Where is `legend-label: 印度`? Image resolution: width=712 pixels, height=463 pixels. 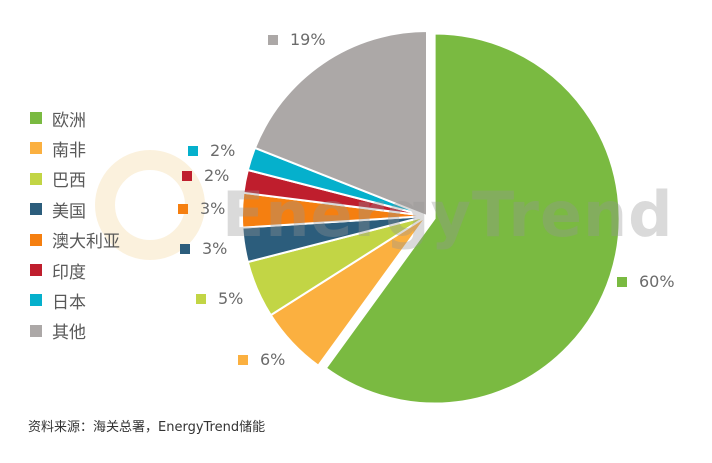
legend-label: 印度 is located at coordinates (69, 272).